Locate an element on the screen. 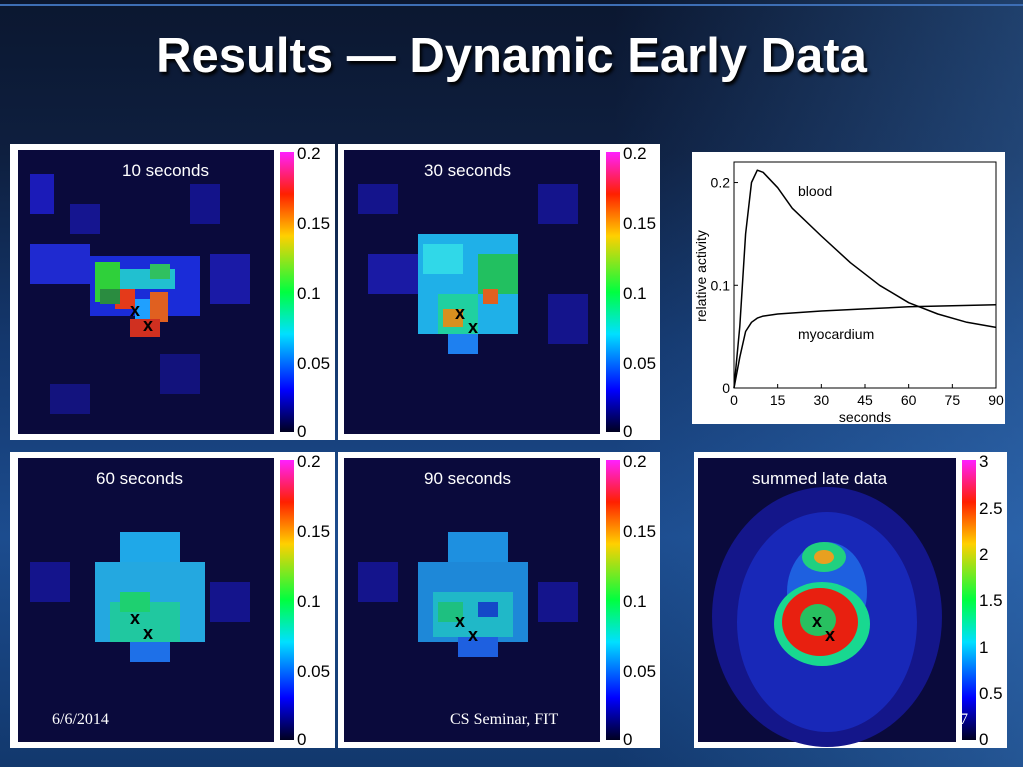  image-panel-60s: 60 seconds x x 0.2 0.15 0.1 0.05 0 is located at coordinates (172, 600).